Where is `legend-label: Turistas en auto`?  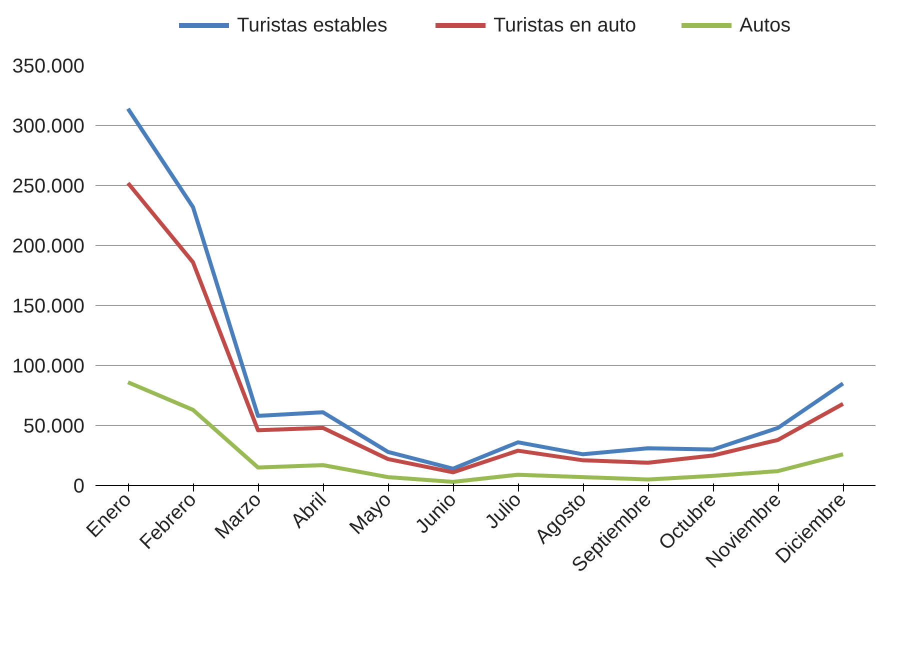 legend-label: Turistas en auto is located at coordinates (565, 25).